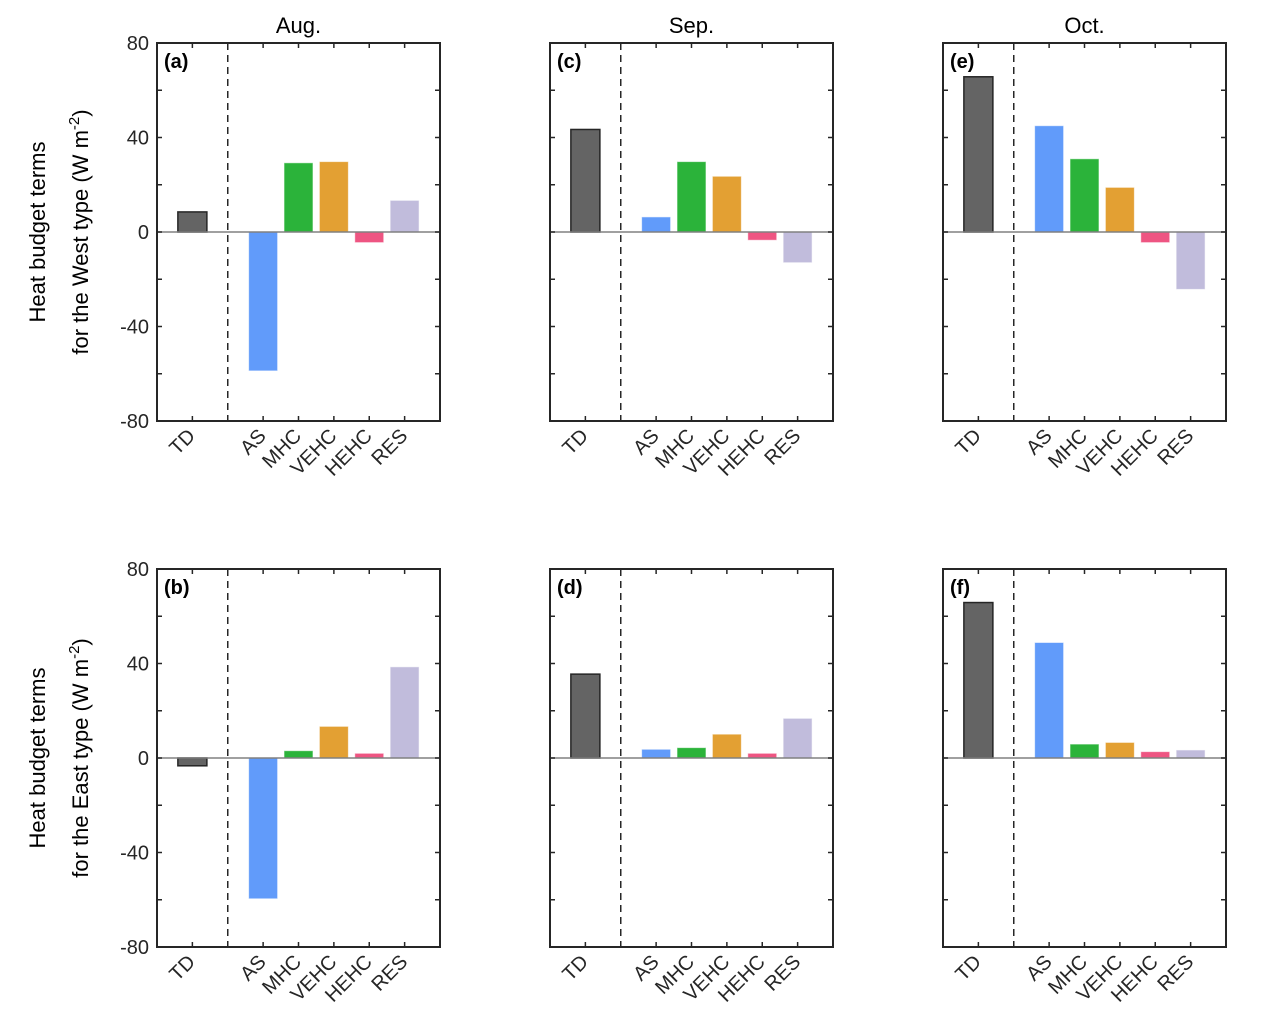 The image size is (1268, 1032). I want to click on panel-tag: (e), so click(962, 62).